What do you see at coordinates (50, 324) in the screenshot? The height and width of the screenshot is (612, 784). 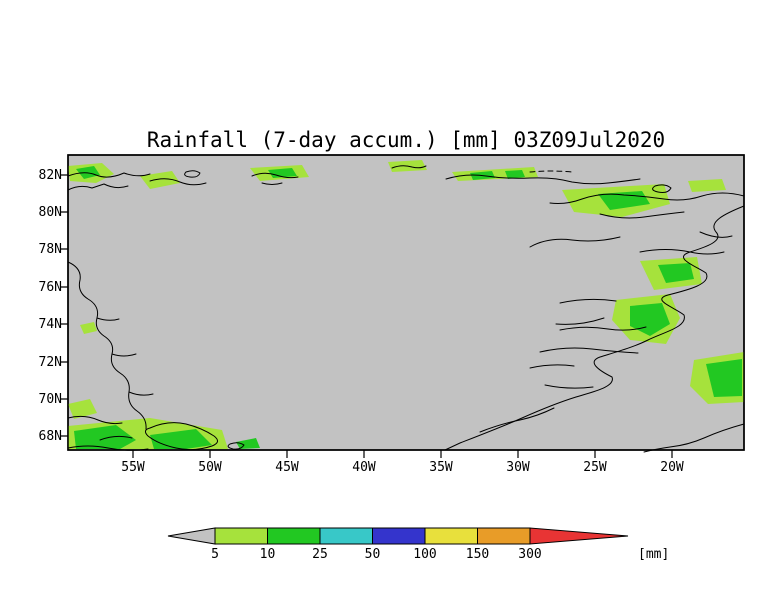 I see `lat-tick-label: 74N` at bounding box center [50, 324].